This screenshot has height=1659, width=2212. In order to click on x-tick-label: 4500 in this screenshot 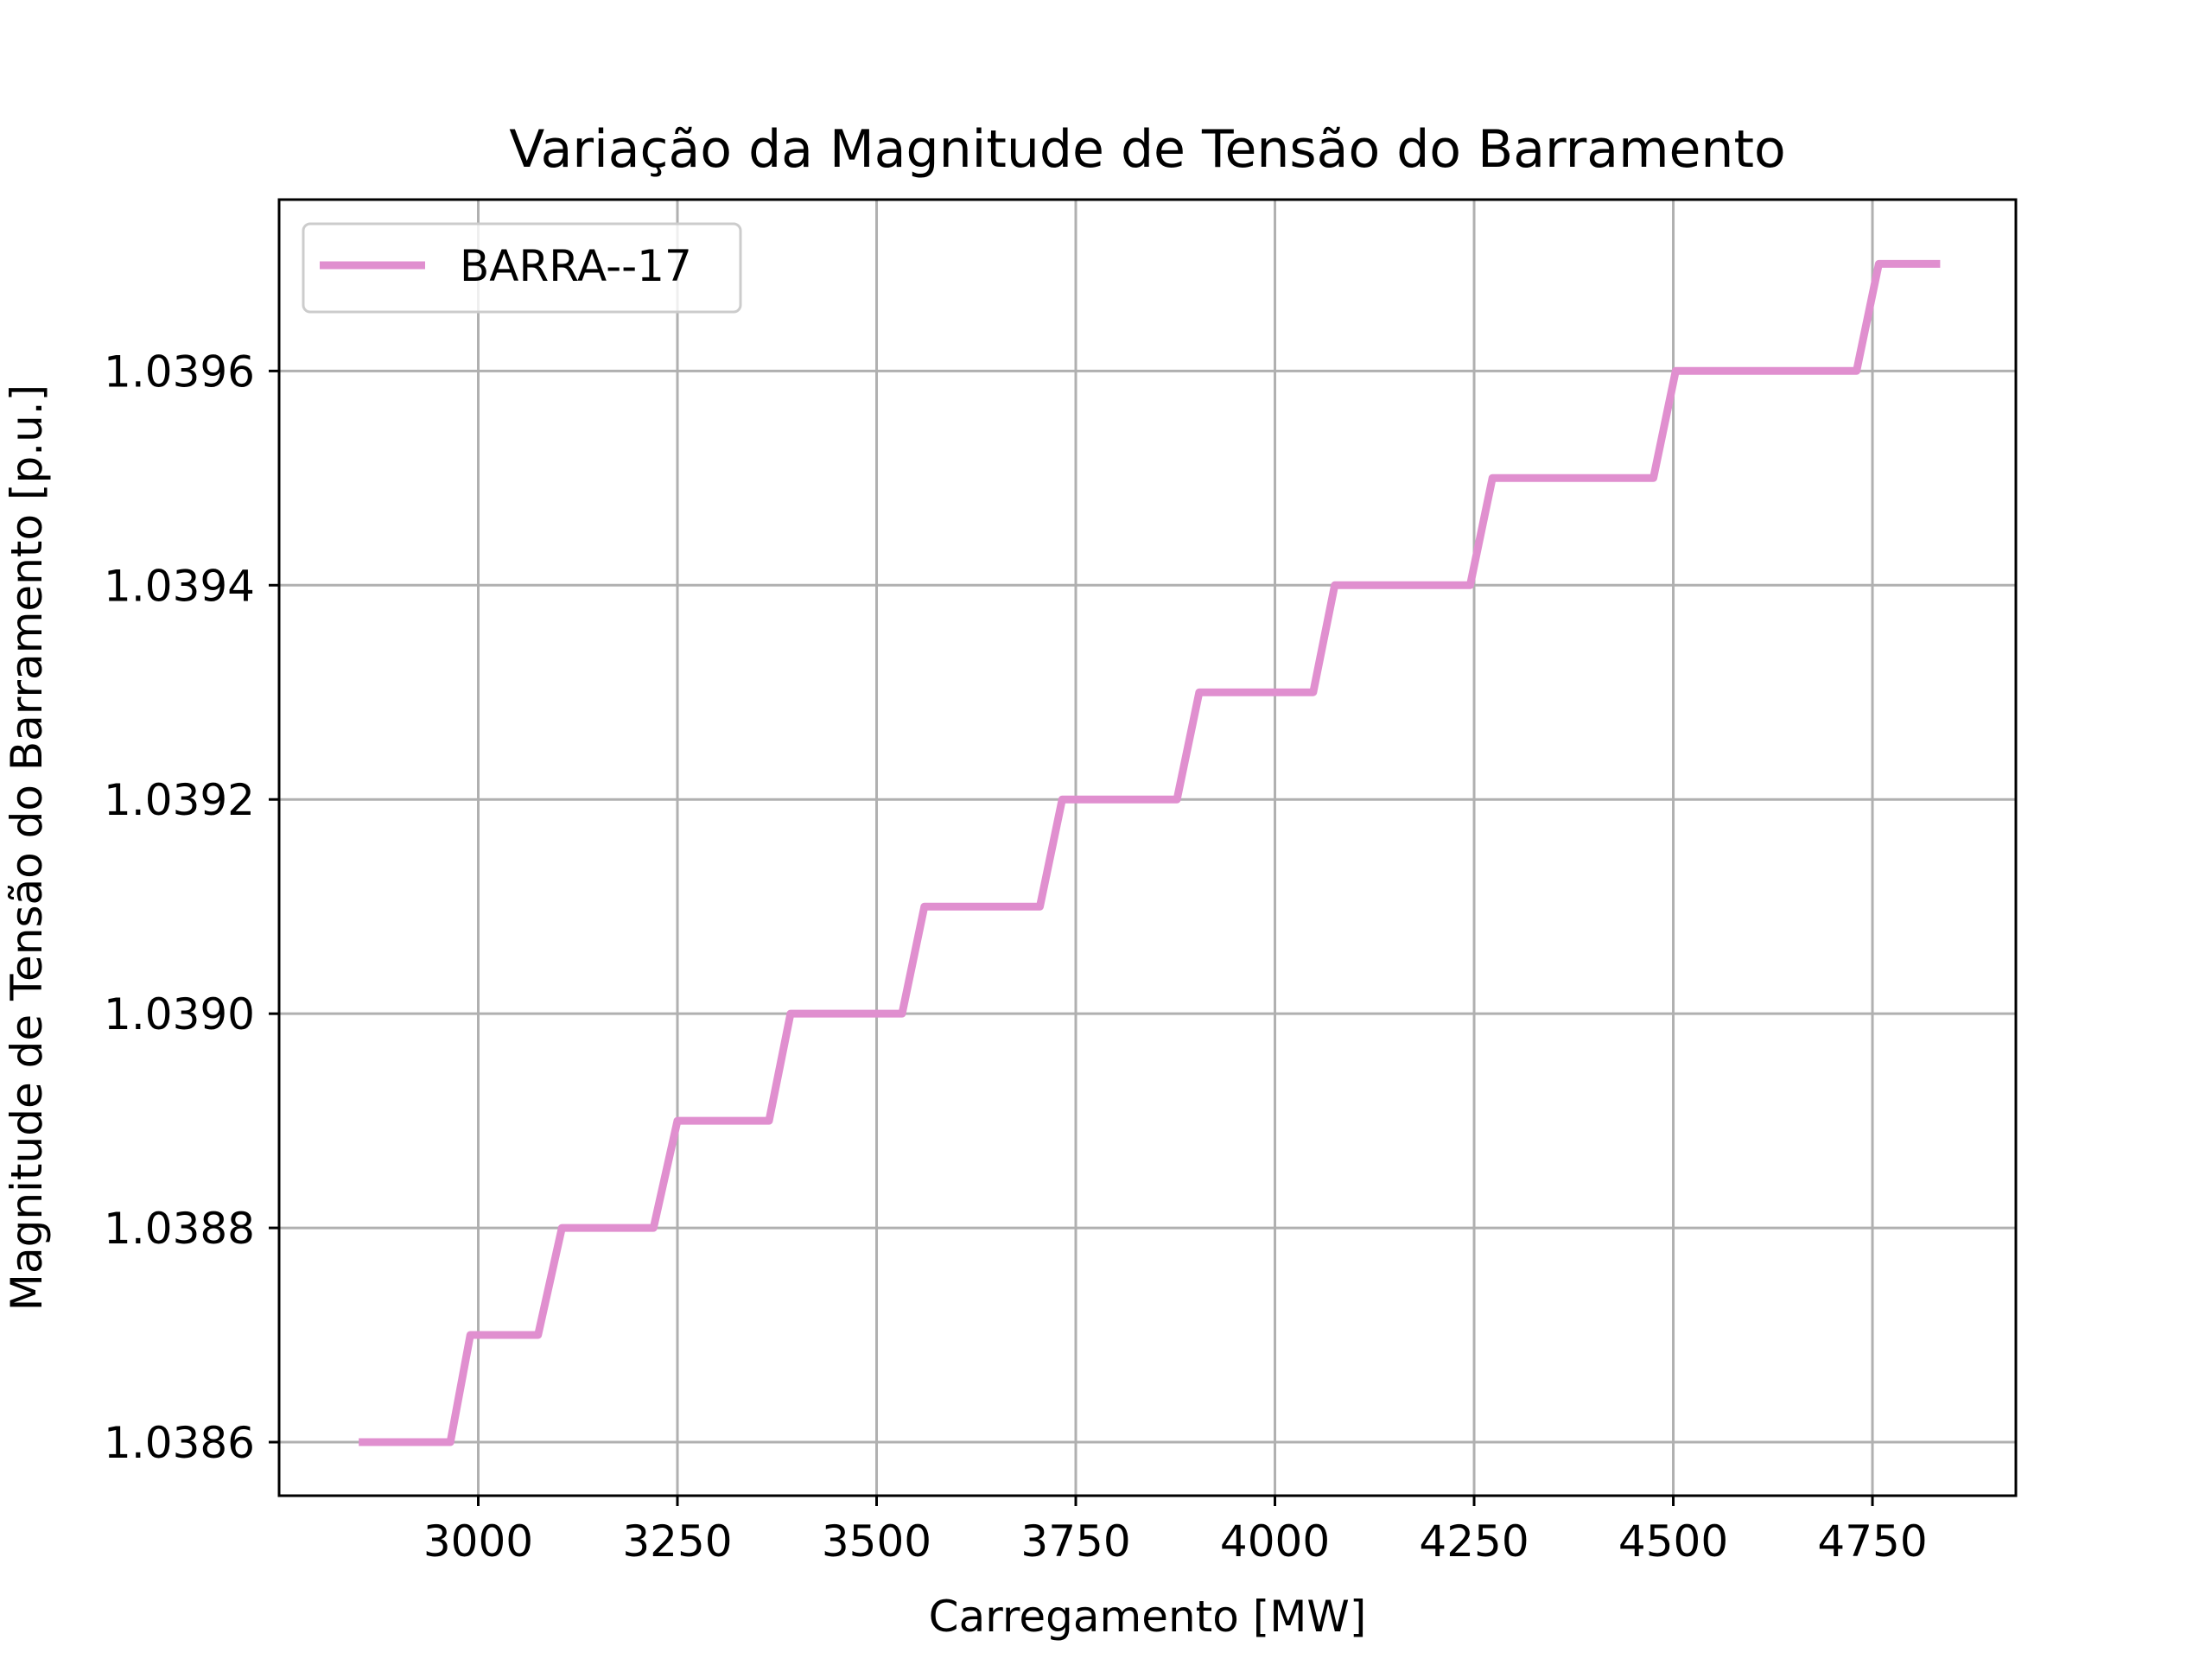, I will do `click(1673, 1541)`.